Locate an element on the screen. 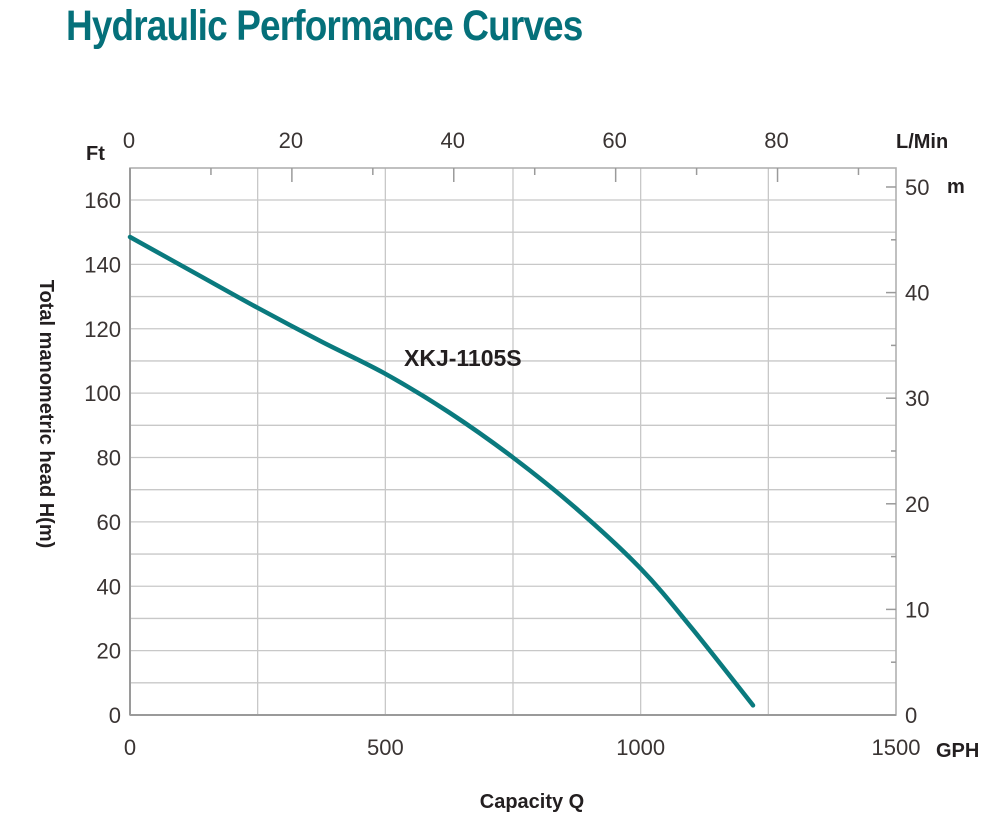 The image size is (995, 823). chart-title: Hydraulic Performance Curves is located at coordinates (324, 26).